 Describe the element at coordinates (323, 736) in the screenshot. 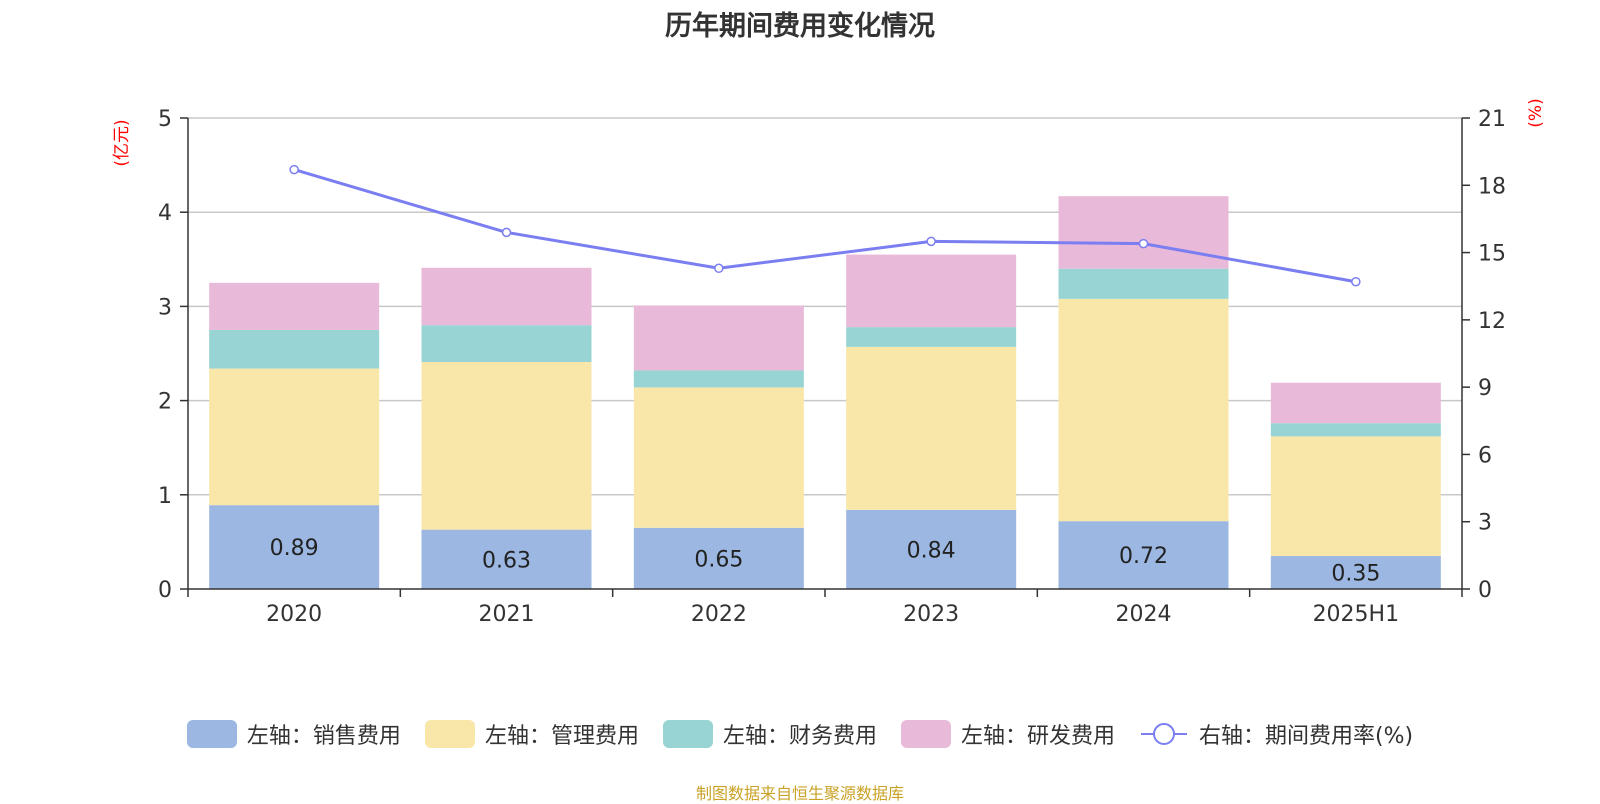

I see `legend-label-sales: 左轴：销售费用` at that location.